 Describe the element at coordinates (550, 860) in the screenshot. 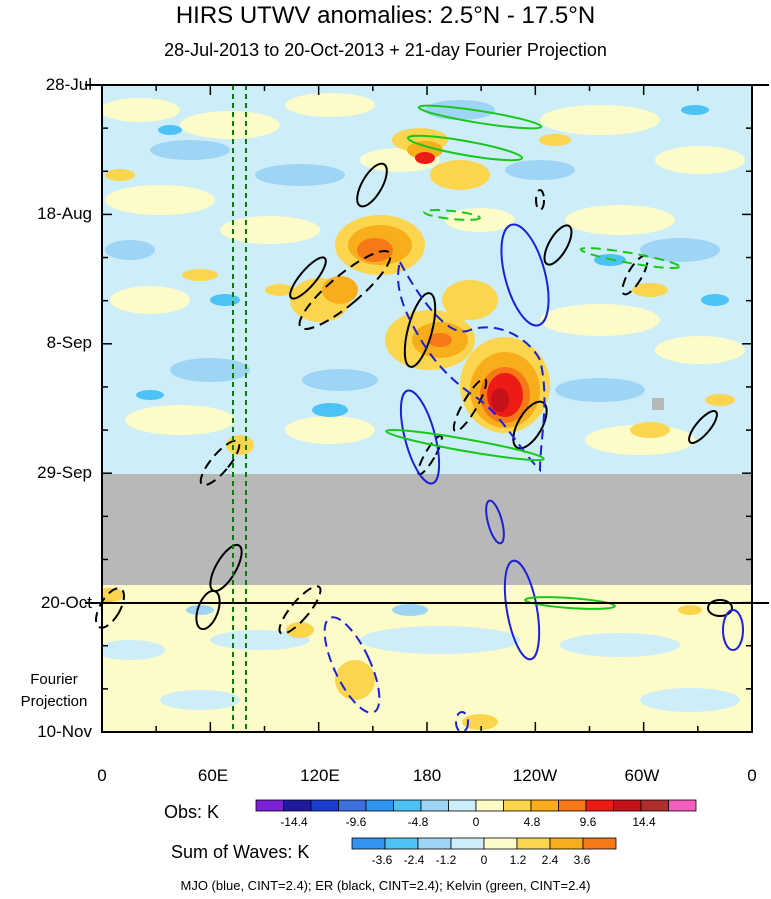

I see `waves-colorbar-tick: 2.4` at that location.